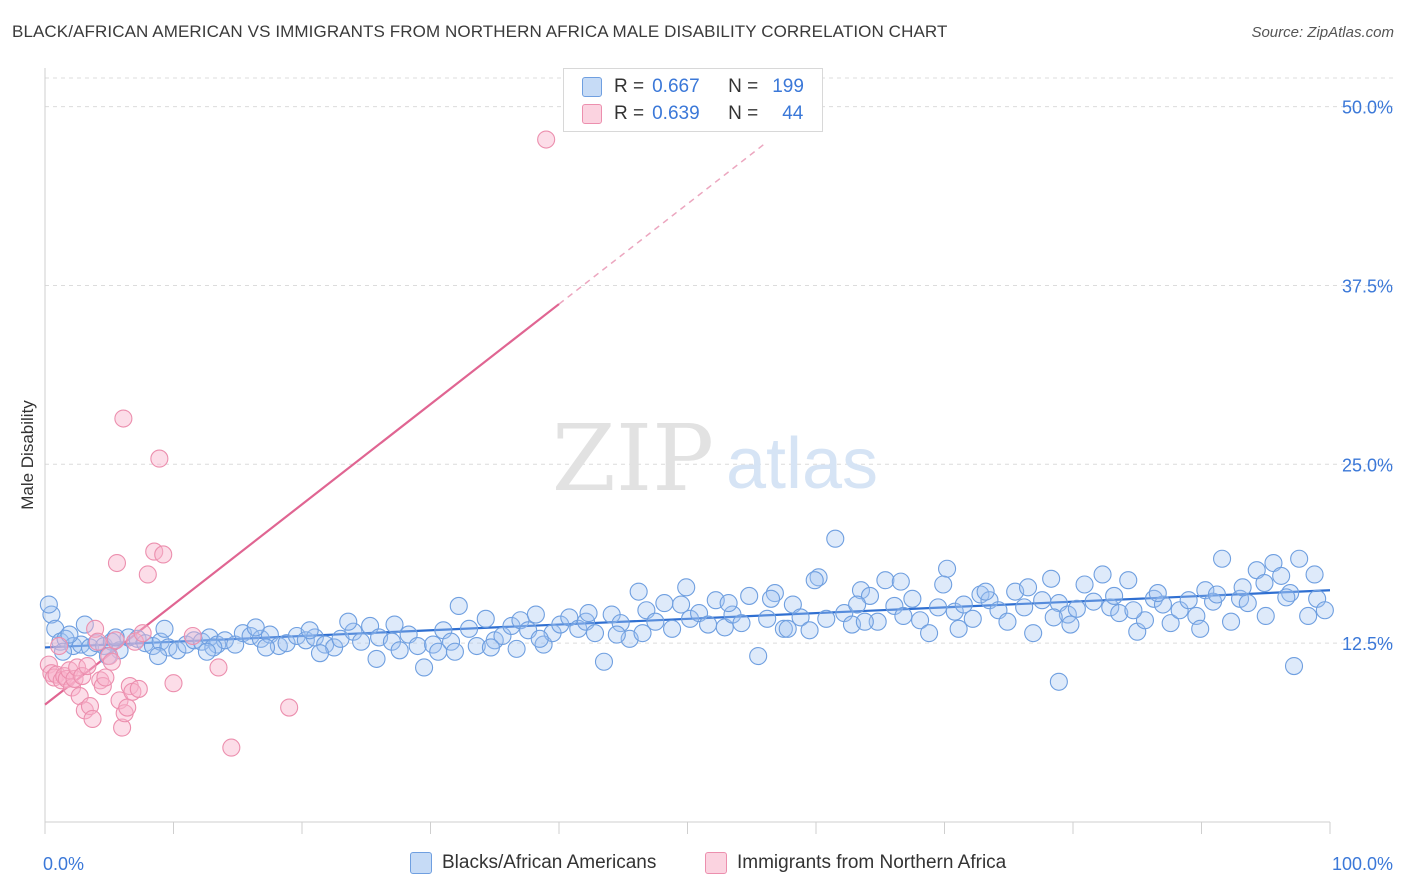 The image size is (1406, 892). Describe the element at coordinates (793, 113) in the screenshot. I see `legend-n-value: 44` at that location.